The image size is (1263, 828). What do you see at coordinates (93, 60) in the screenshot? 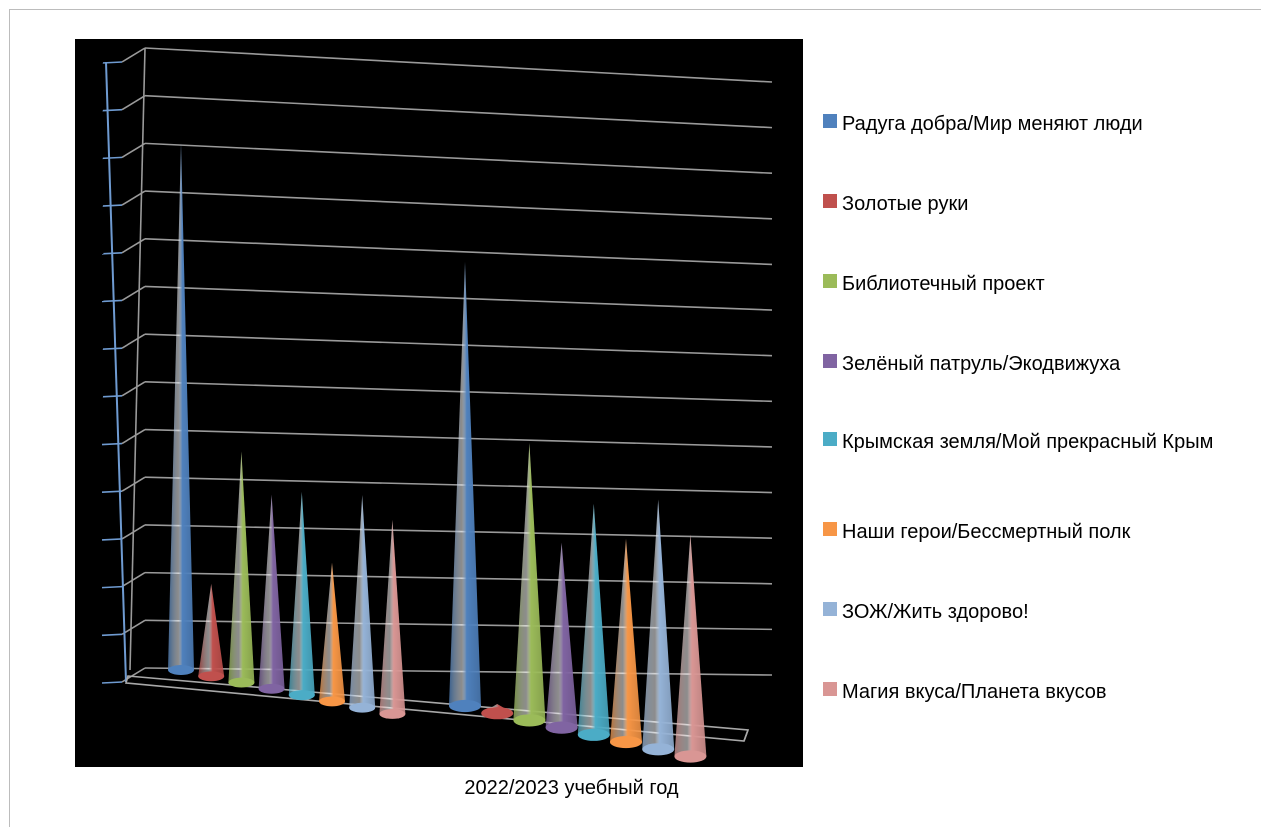
I see `y-tick-label: 65` at bounding box center [93, 60].